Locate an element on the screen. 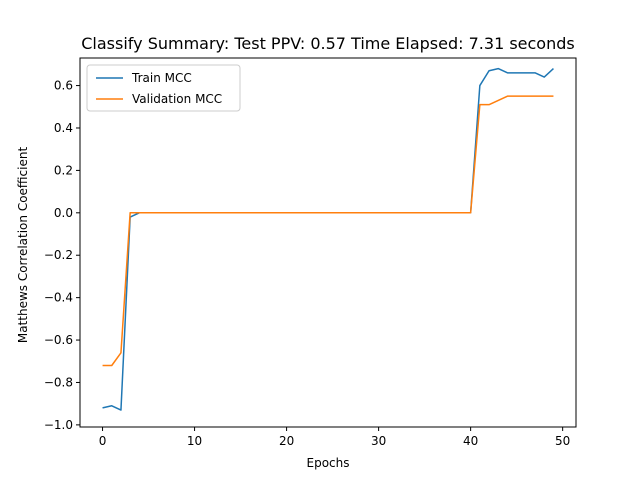 The height and width of the screenshot is (485, 640). x-tick-label: 40 is located at coordinates (470, 441).